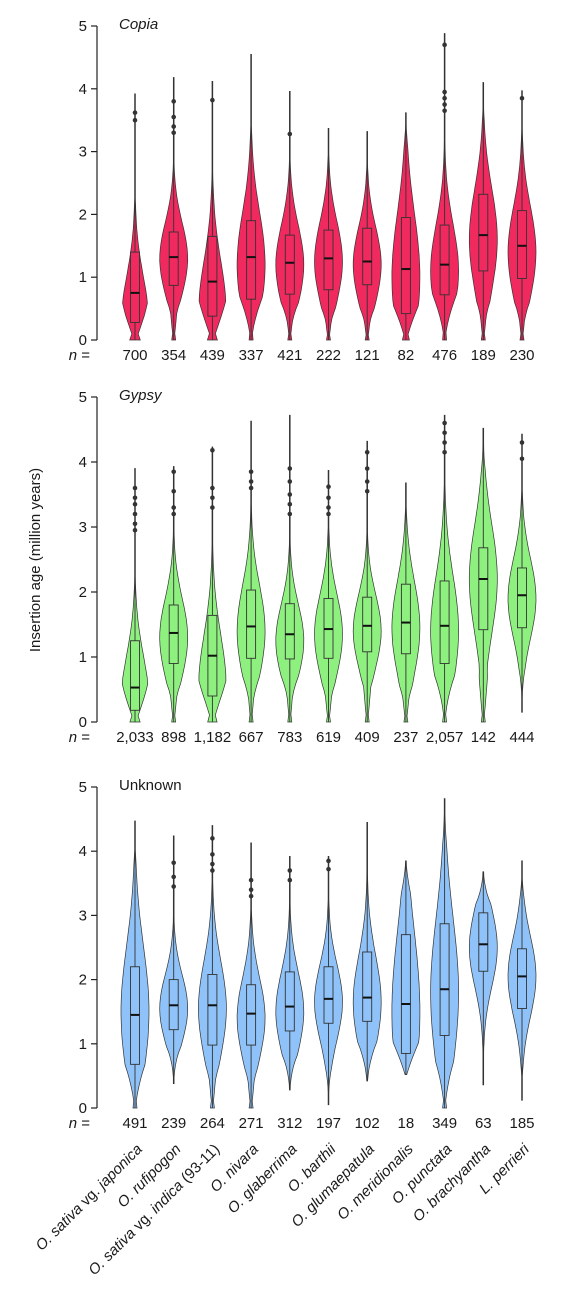  Describe the element at coordinates (405, 737) in the screenshot. I see `n-count: 237` at that location.